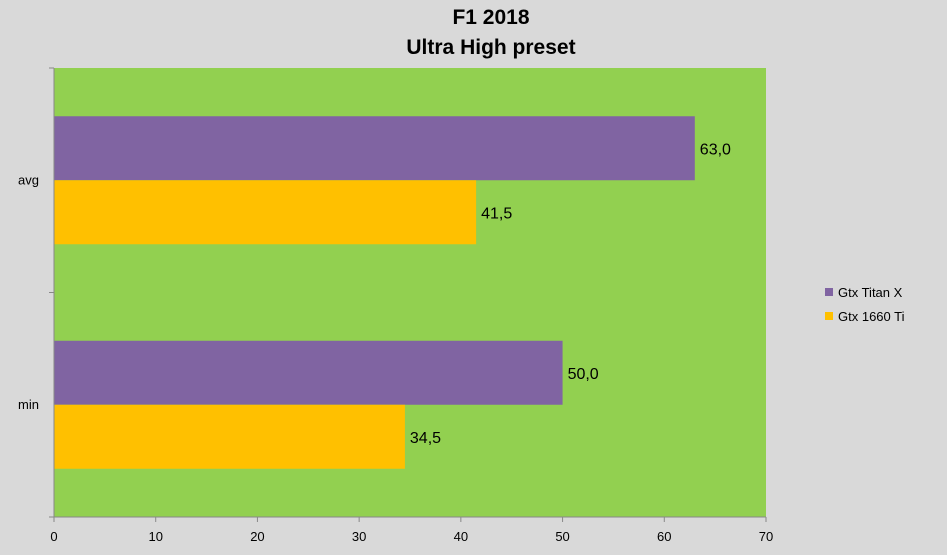 The height and width of the screenshot is (555, 947). Describe the element at coordinates (766, 536) in the screenshot. I see `x-tick-label-70: 70` at that location.